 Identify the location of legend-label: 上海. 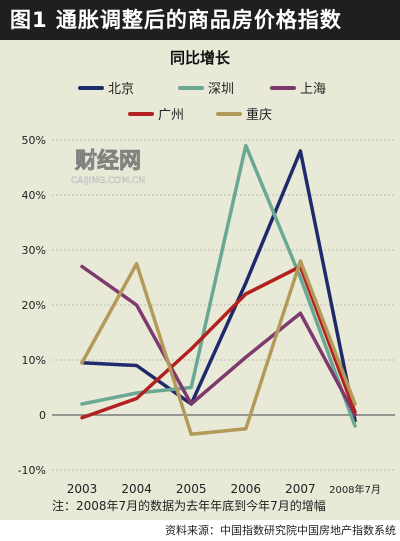
(313, 89).